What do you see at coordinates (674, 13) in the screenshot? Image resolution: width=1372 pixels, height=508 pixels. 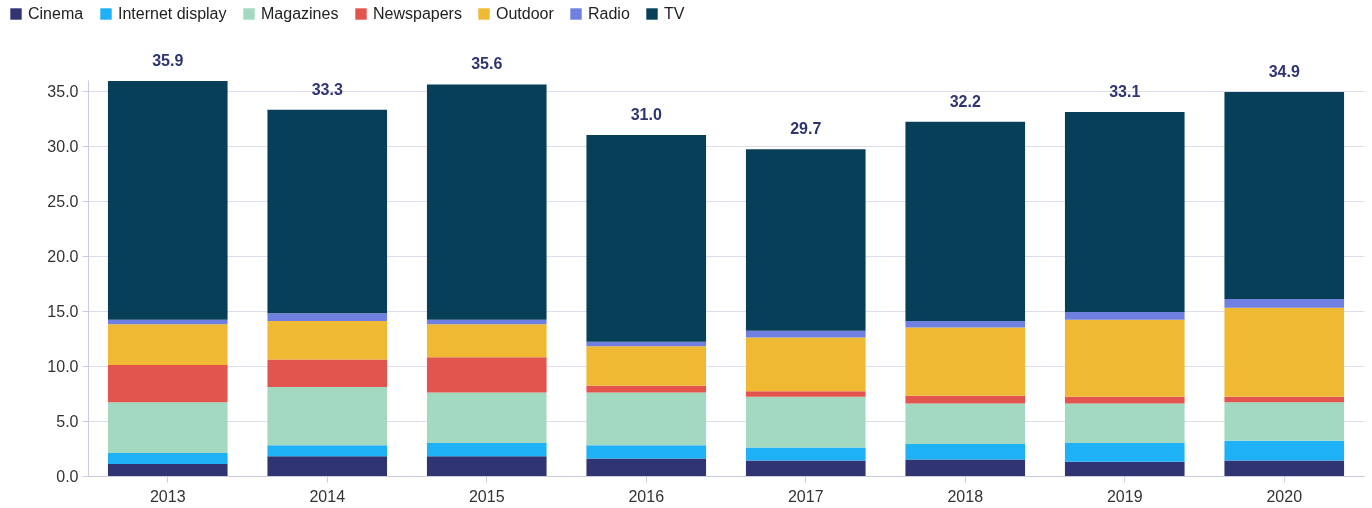 I see `legend-label: TV` at bounding box center [674, 13].